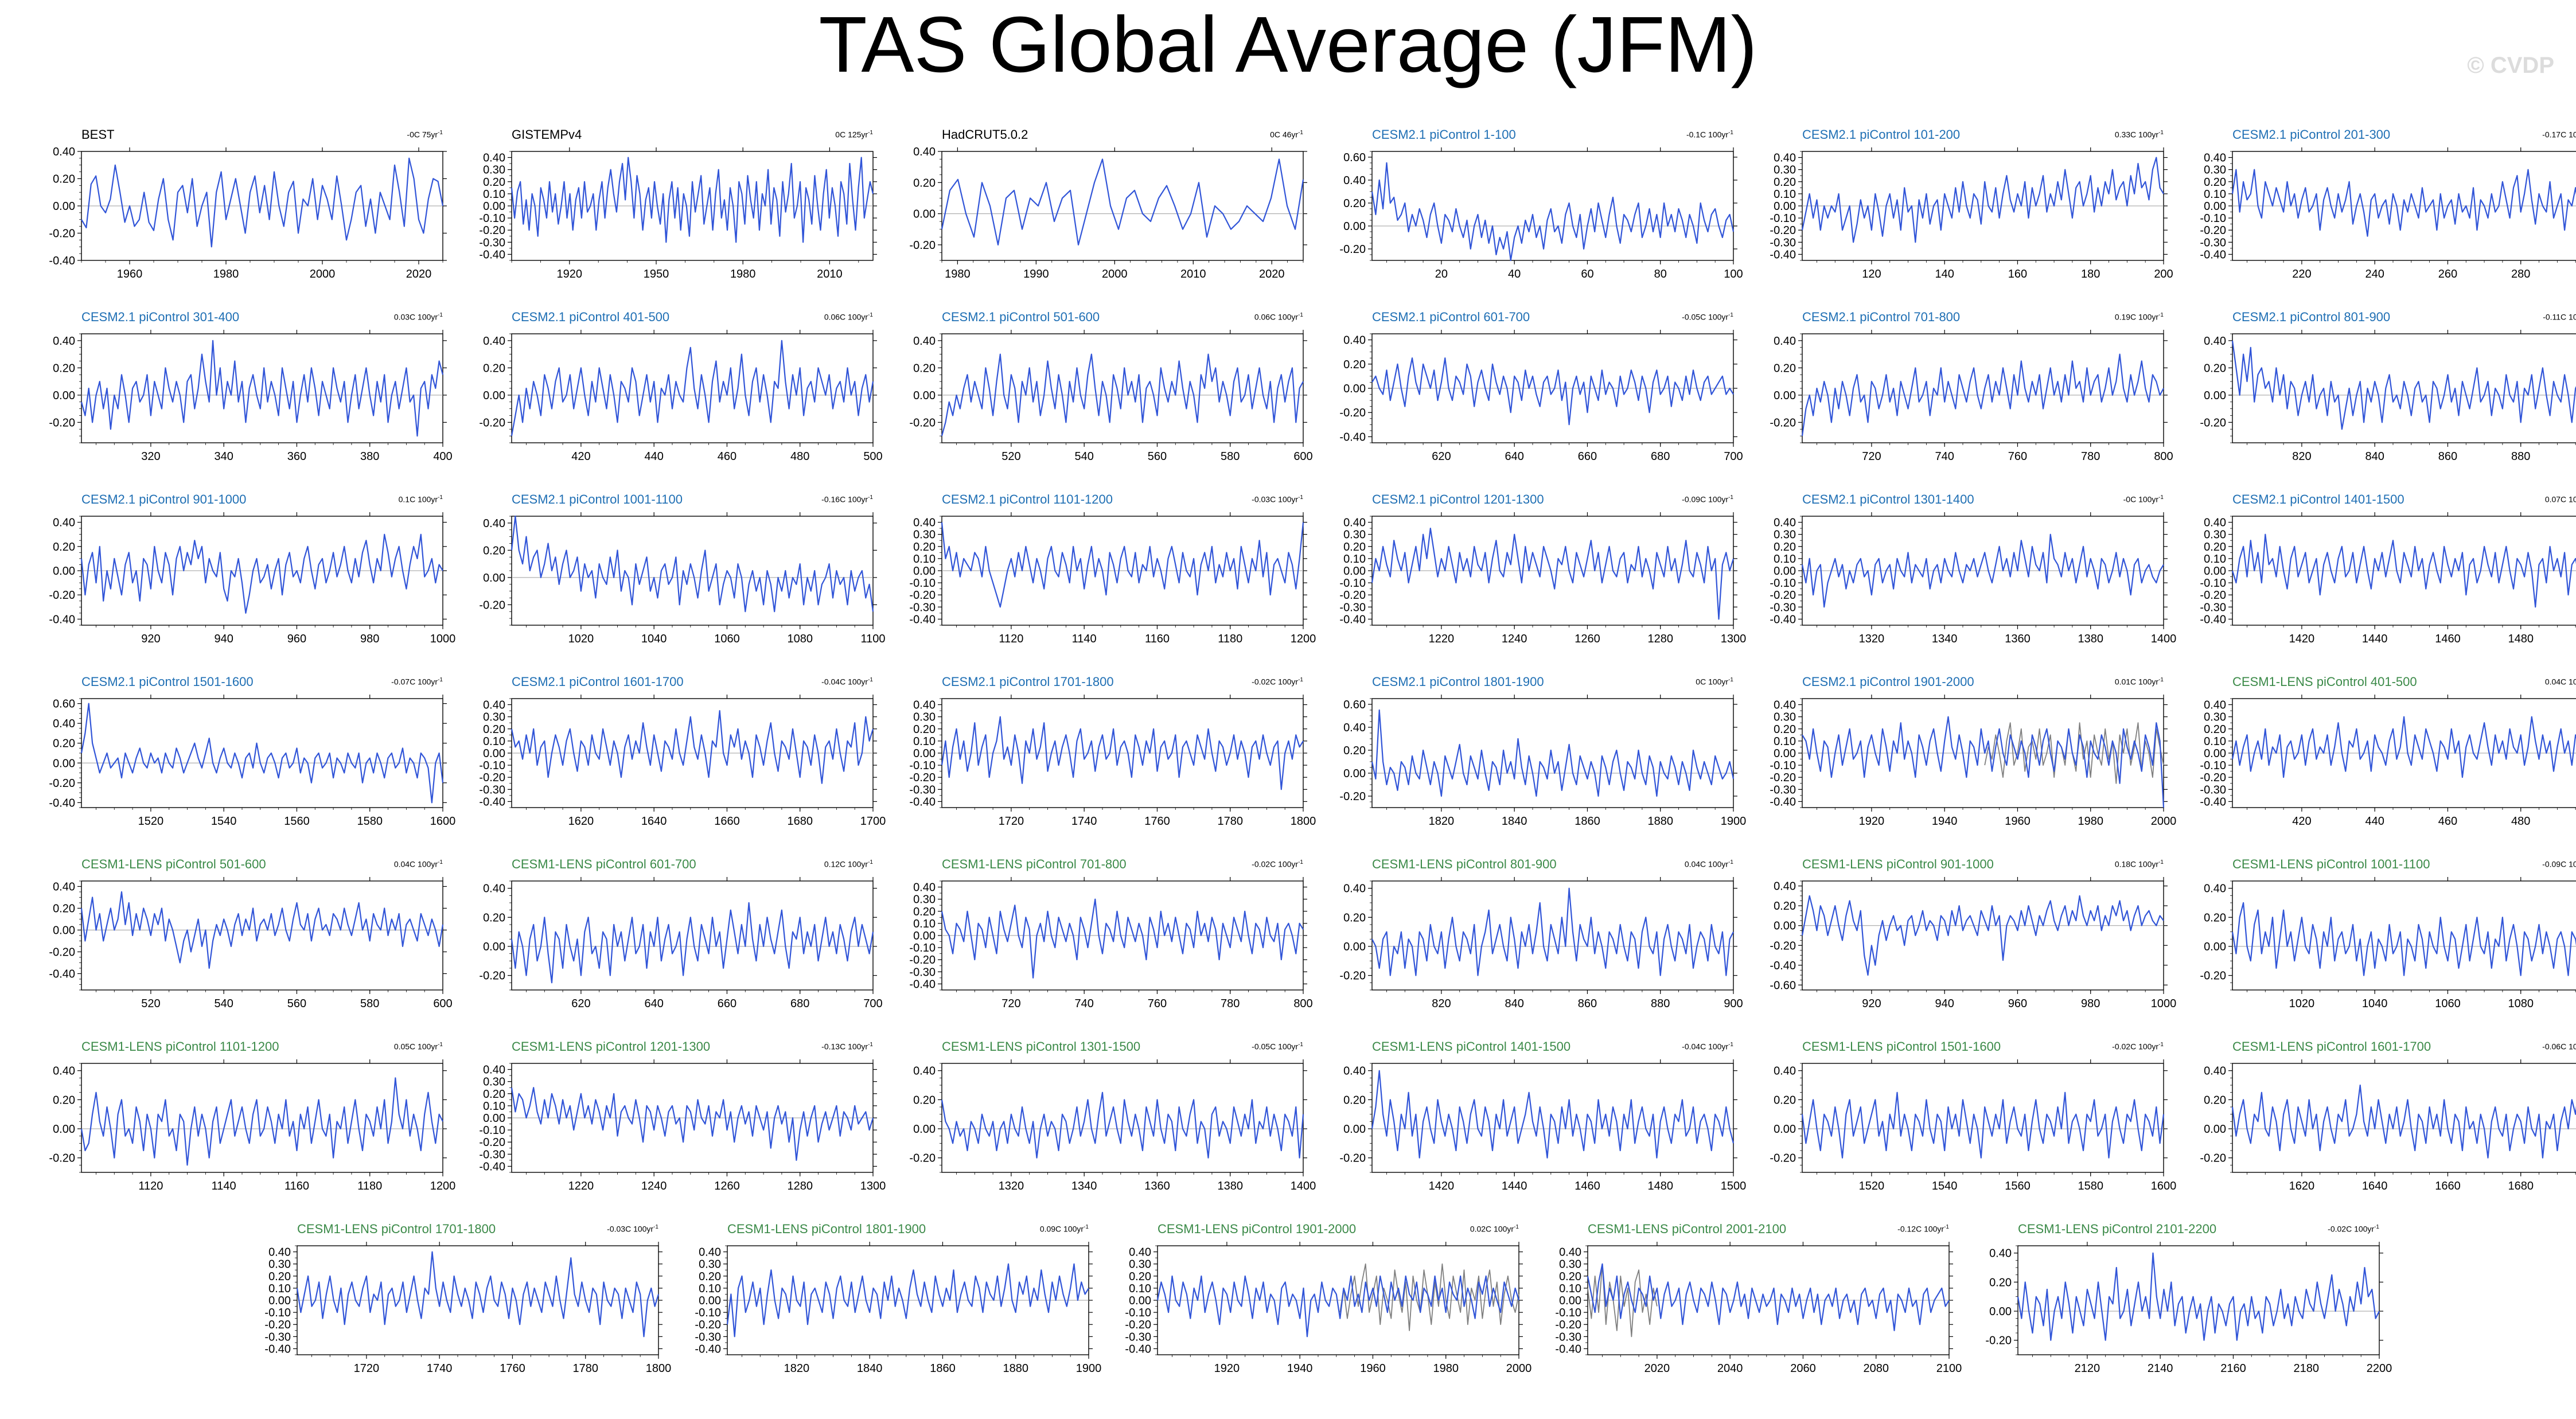 The height and width of the screenshot is (1419, 2576). Describe the element at coordinates (1193, 274) in the screenshot. I see `x-tick-label: 2010` at that location.